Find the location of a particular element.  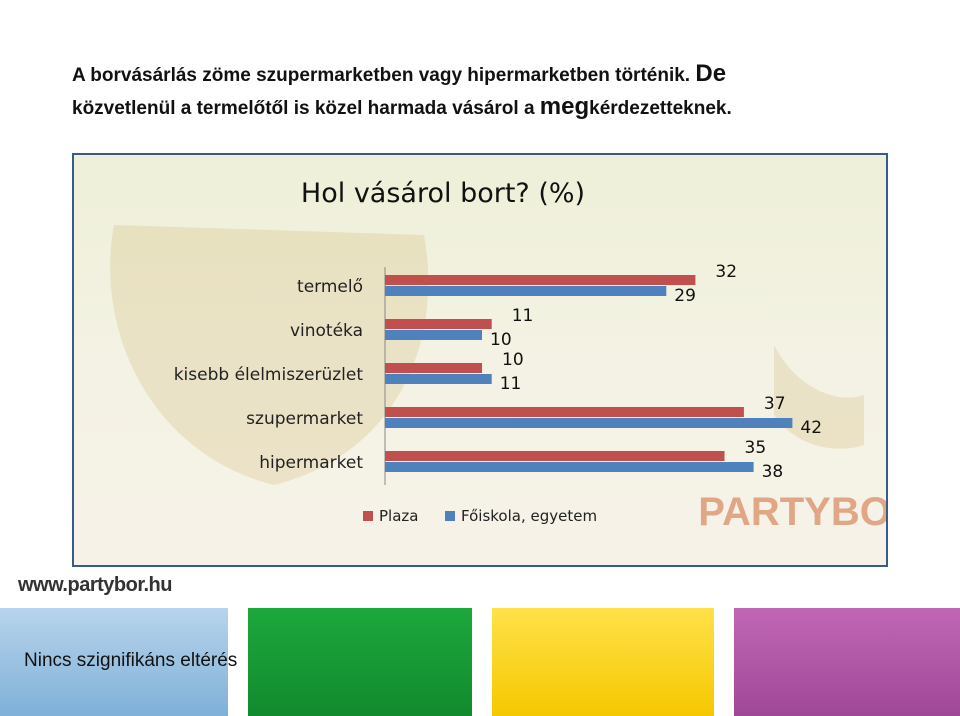

chart-title: Hol vásárol bort? (%) is located at coordinates (443, 193).